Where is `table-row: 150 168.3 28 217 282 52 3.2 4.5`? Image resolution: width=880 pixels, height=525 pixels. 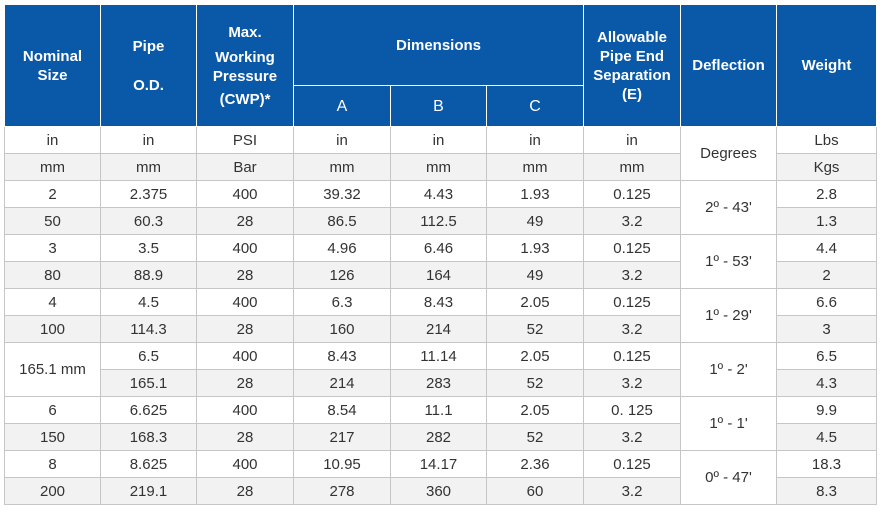 table-row: 150 168.3 28 217 282 52 3.2 4.5 is located at coordinates (441, 437).